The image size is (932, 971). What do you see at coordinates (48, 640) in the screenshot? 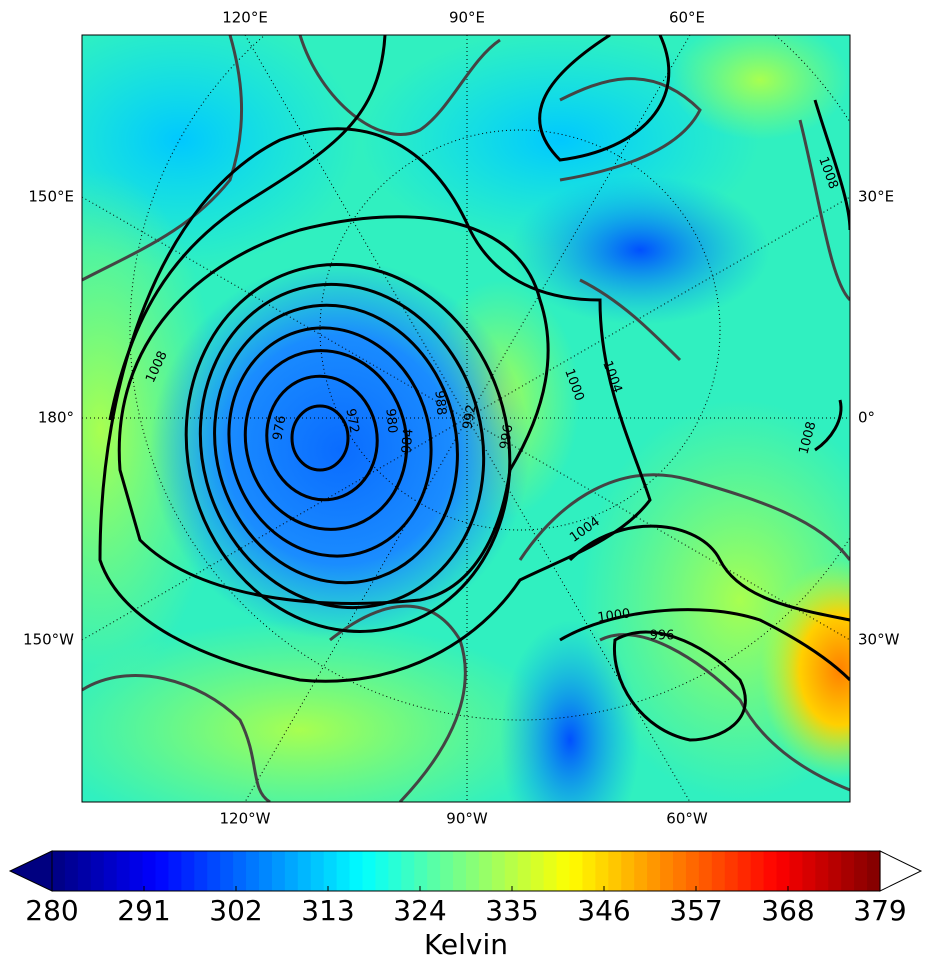
I see `lon-label: 150°W` at bounding box center [48, 640].